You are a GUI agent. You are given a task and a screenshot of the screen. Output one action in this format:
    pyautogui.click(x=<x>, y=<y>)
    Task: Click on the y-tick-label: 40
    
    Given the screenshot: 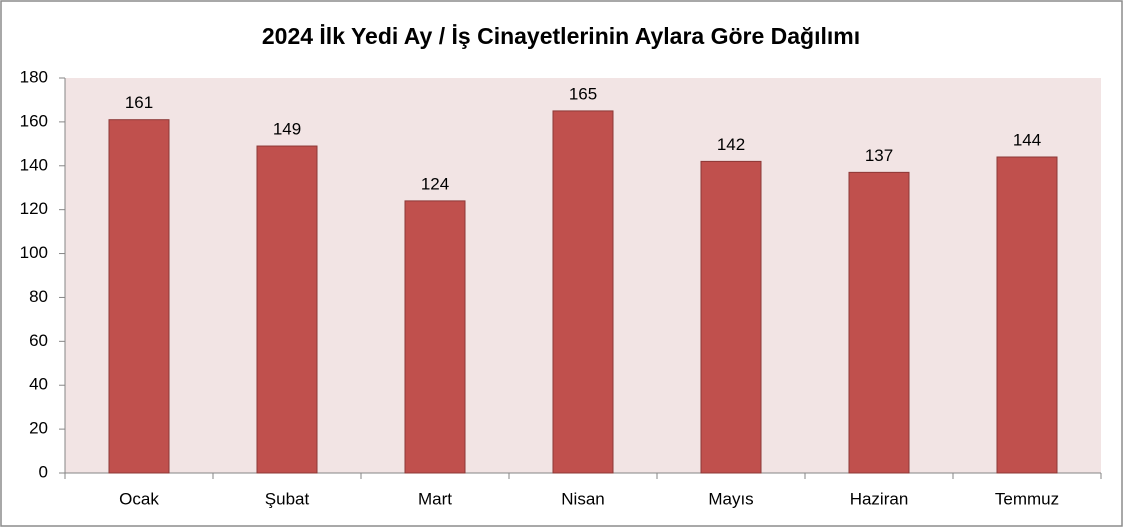 What is the action you would take?
    pyautogui.click(x=38, y=384)
    